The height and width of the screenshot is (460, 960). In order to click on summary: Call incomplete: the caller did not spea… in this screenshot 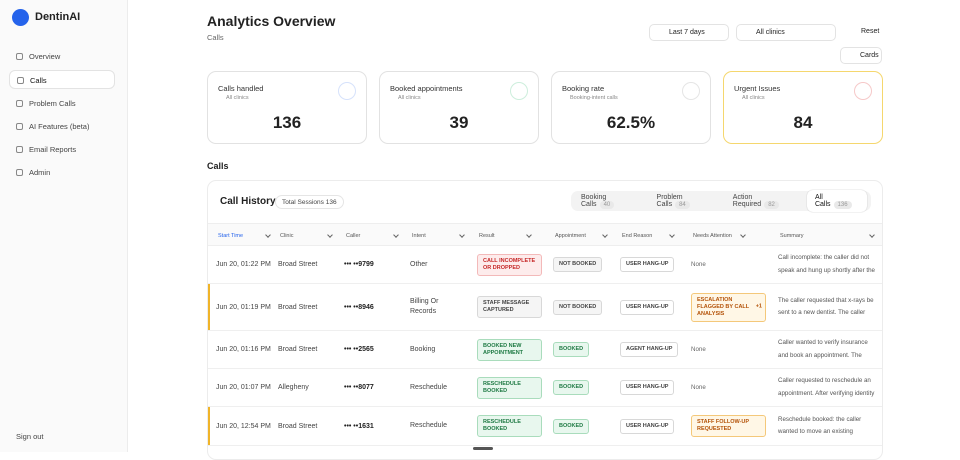, I will do `click(827, 264)`.